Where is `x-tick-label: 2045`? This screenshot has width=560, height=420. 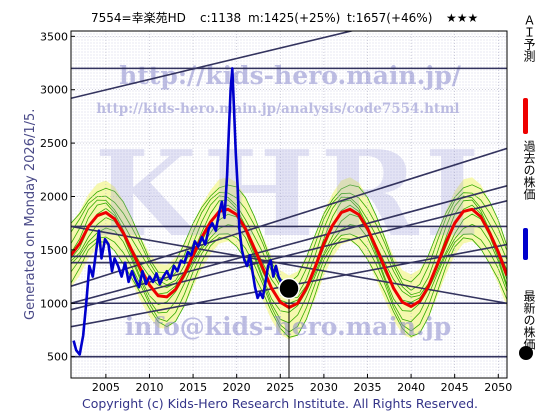 x-tick-label: 2045 is located at coordinates (455, 387).